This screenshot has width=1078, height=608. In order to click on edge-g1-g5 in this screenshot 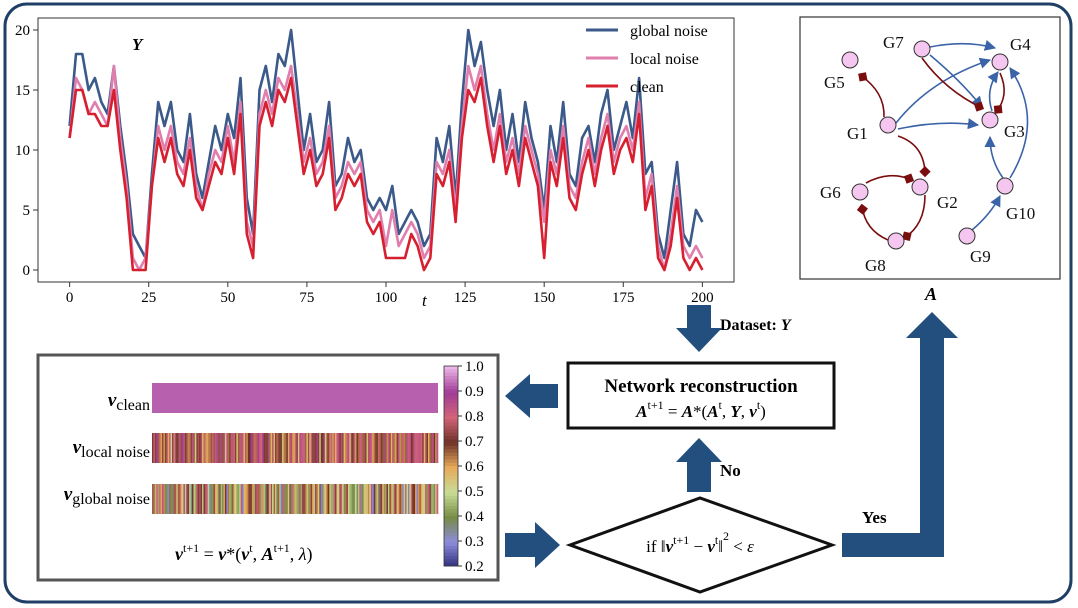, I will do `click(871, 95)`.